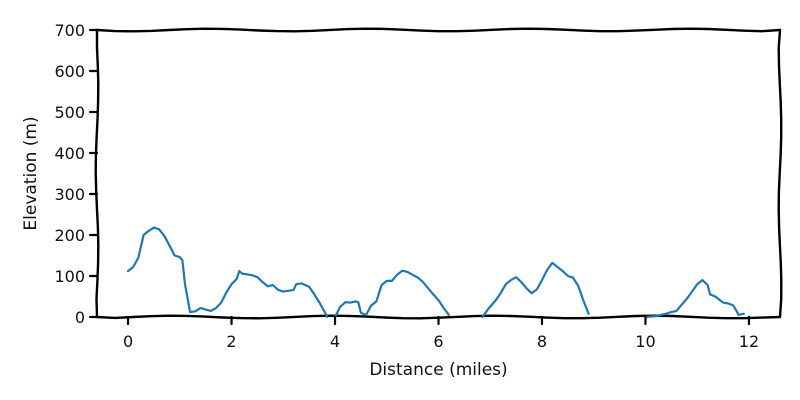 This screenshot has width=800, height=400. I want to click on y-tick-label: 600, so click(69, 71).